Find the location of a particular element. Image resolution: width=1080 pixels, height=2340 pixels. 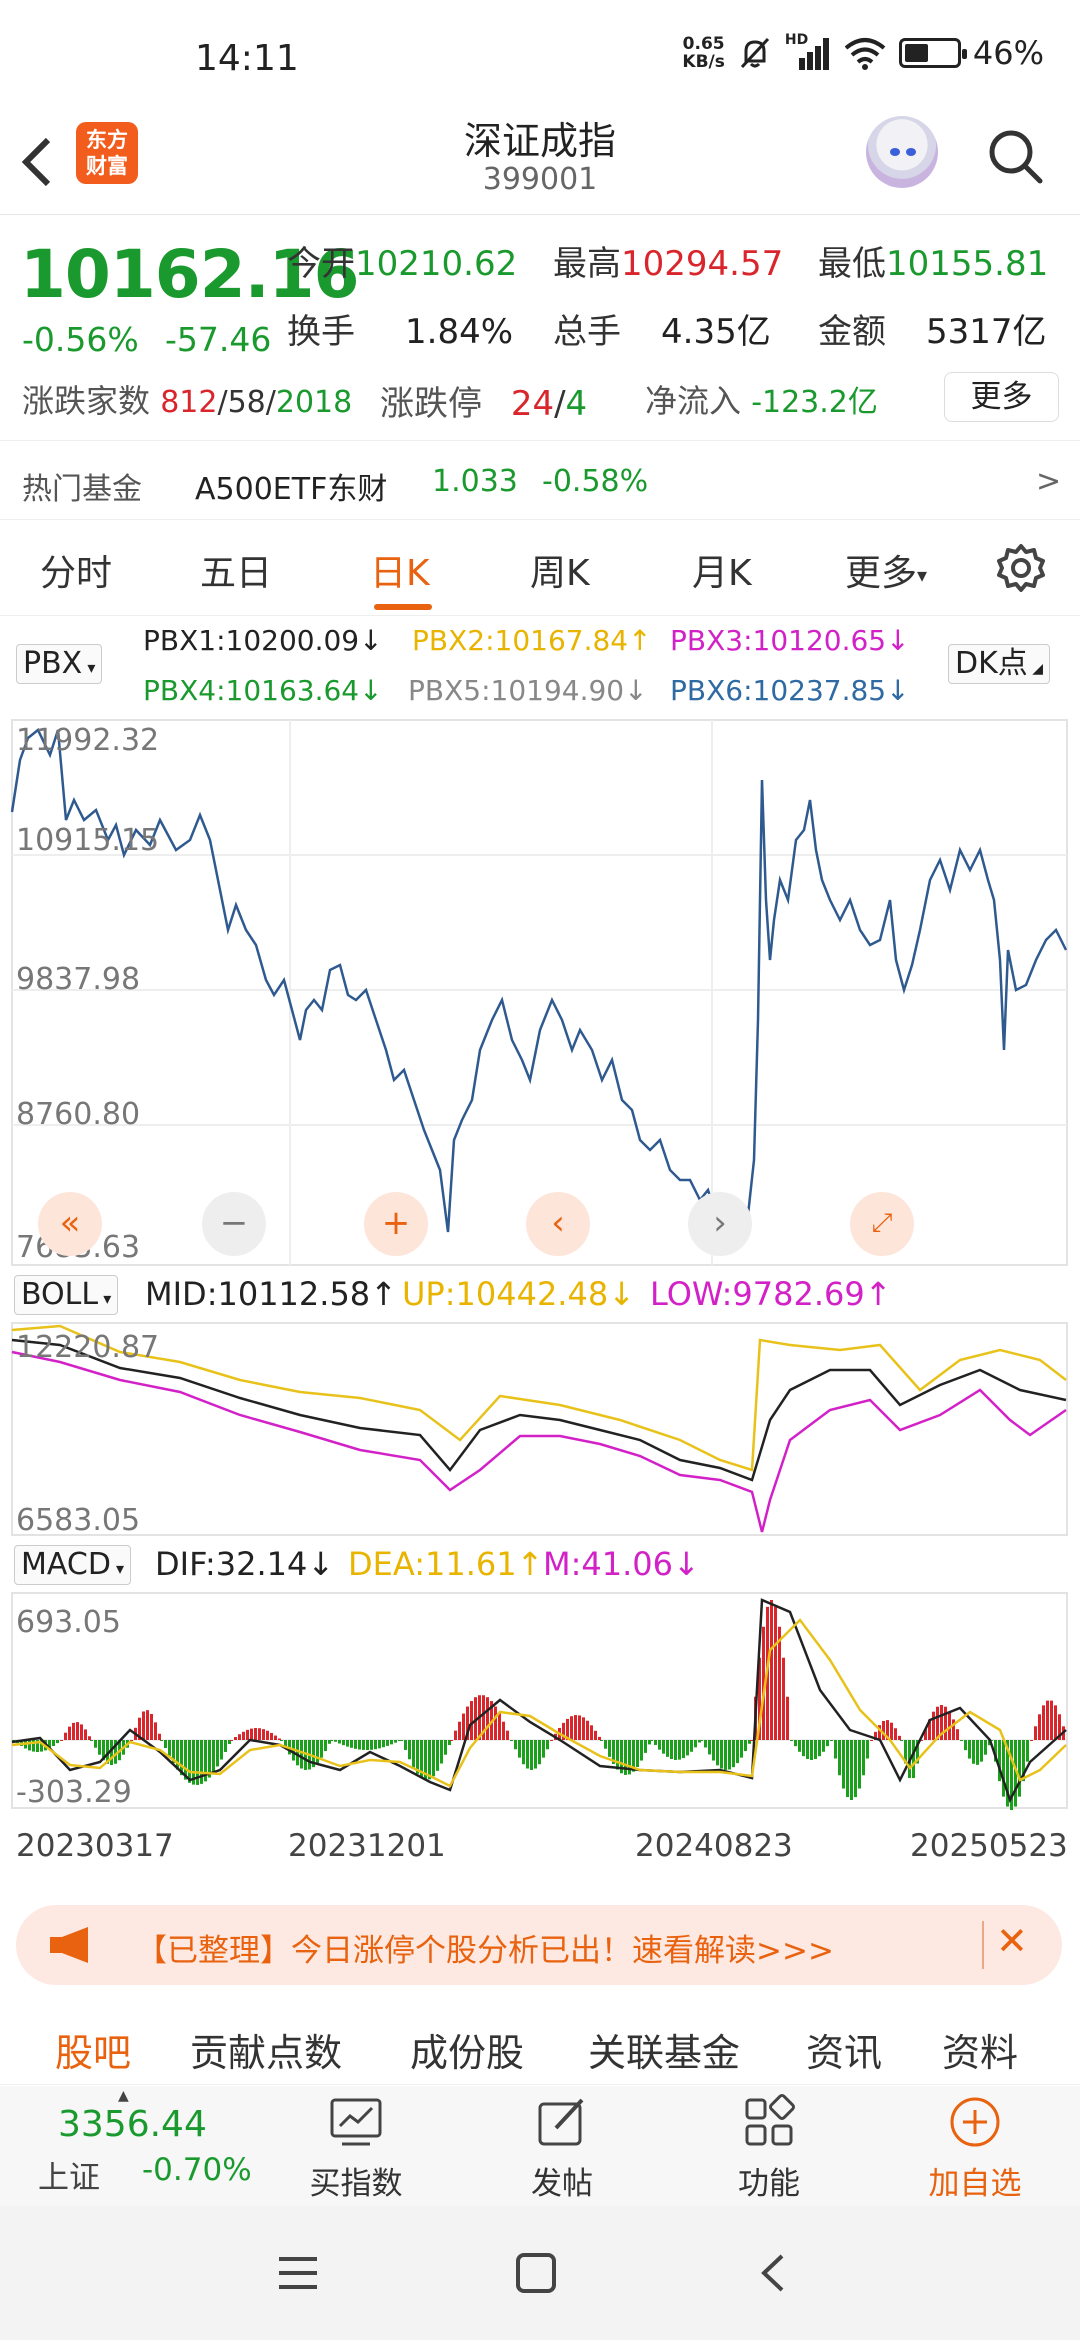

turnover-stat: 换手 1.84% is located at coordinates (400, 332).